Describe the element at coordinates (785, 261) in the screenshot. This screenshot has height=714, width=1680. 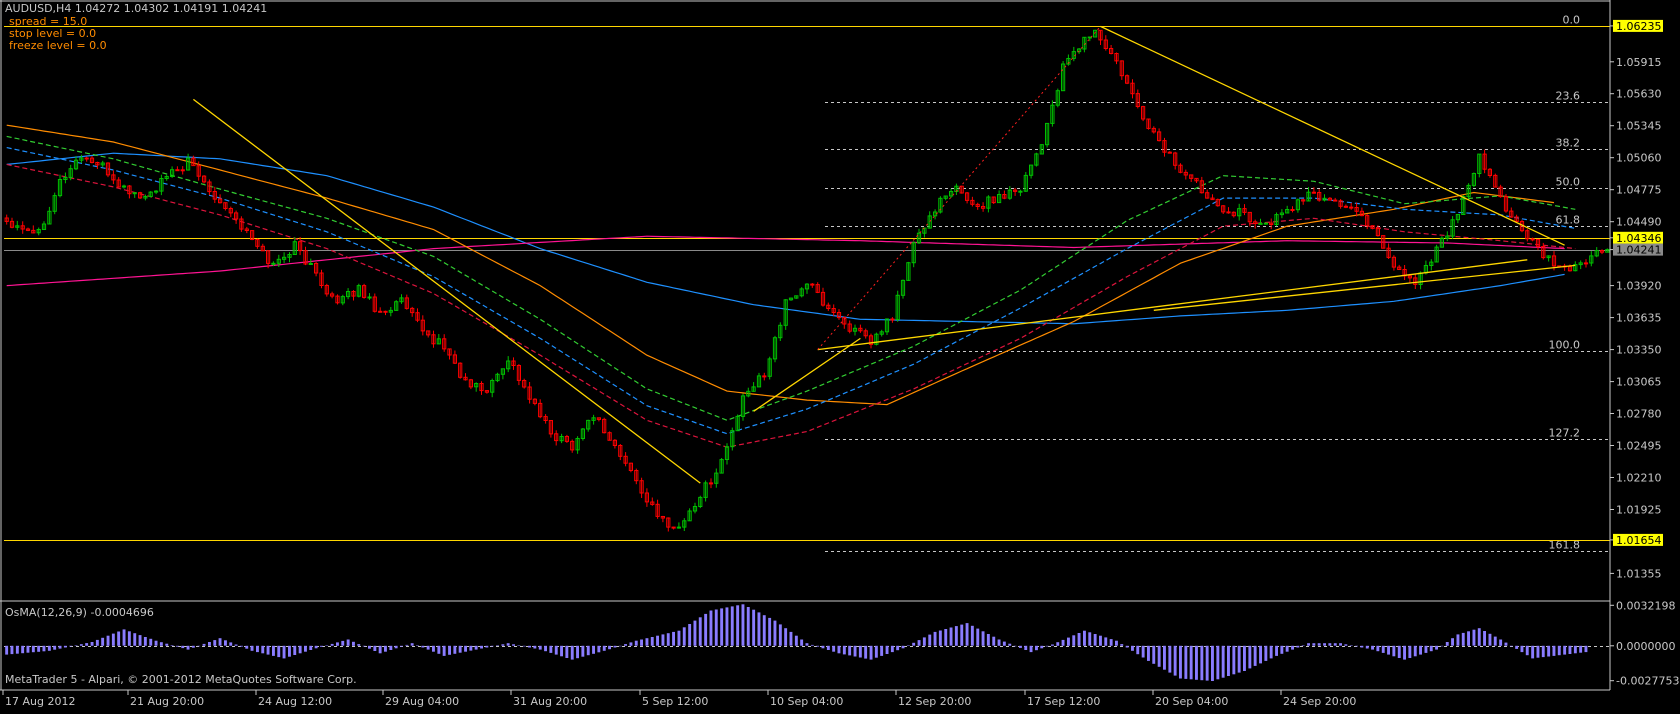
I see `moving-average-line` at that location.